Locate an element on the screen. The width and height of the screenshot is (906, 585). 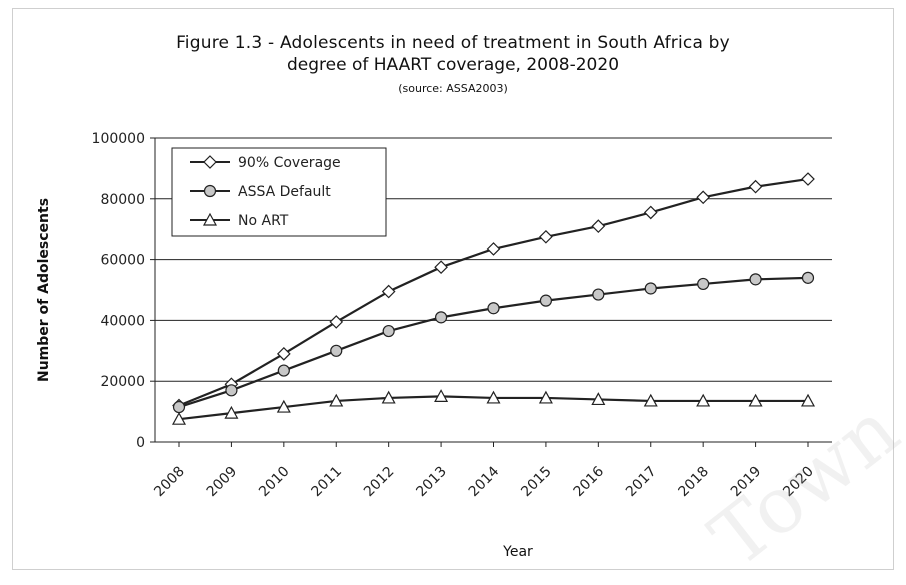
x-tick-label: 2016 is located at coordinates (589, 481).